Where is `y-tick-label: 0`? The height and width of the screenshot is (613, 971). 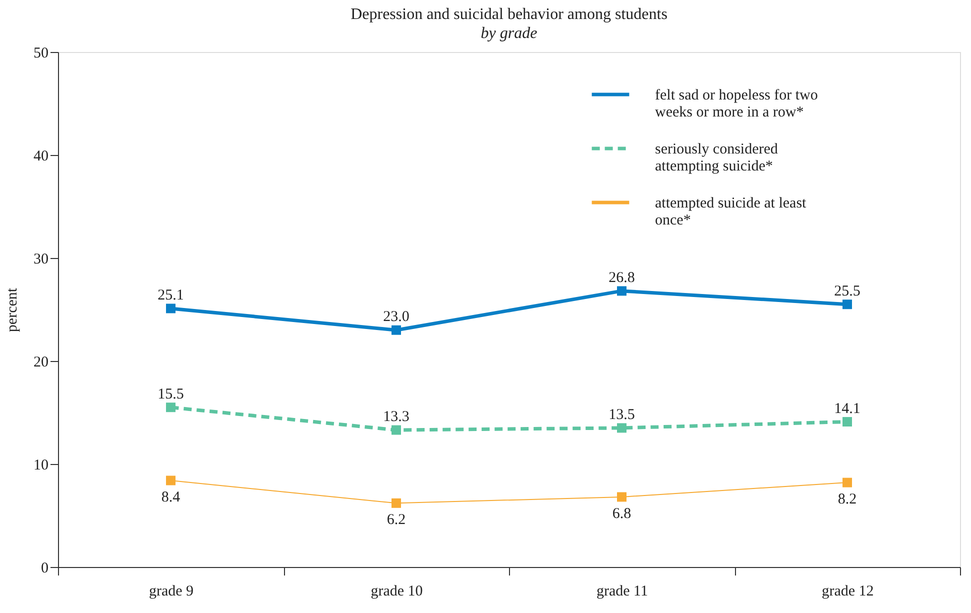
y-tick-label: 0 is located at coordinates (44, 568).